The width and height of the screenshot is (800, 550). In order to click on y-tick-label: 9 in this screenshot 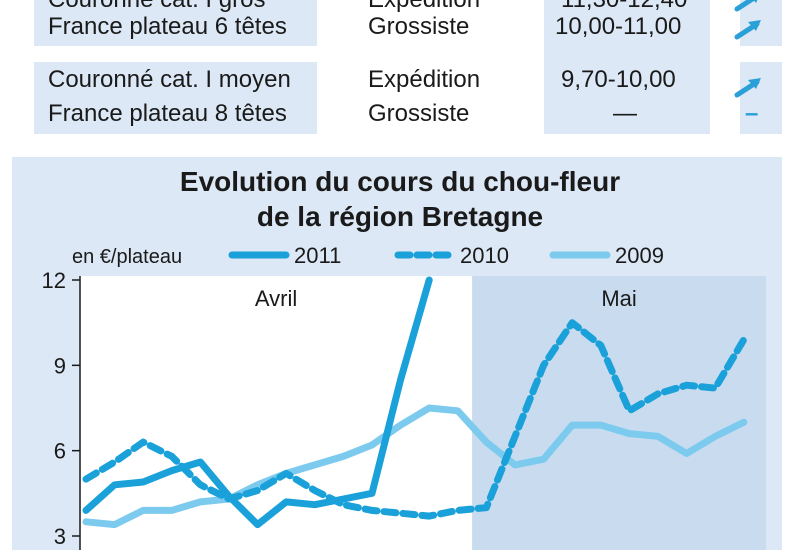, I will do `click(60, 365)`.